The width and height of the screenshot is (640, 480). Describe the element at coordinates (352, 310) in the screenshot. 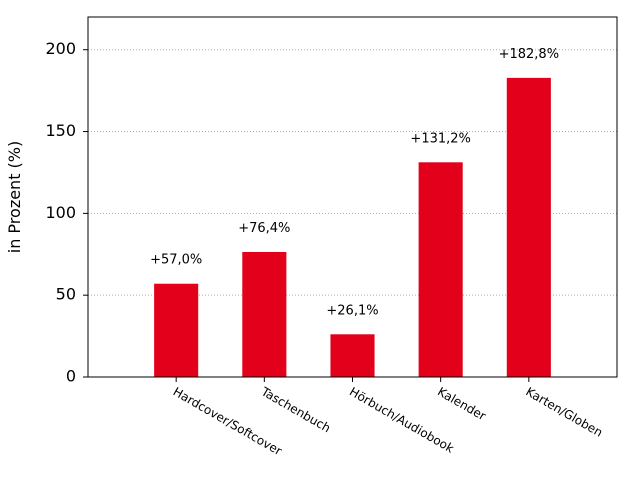

I see `value-label: +26,1%` at that location.